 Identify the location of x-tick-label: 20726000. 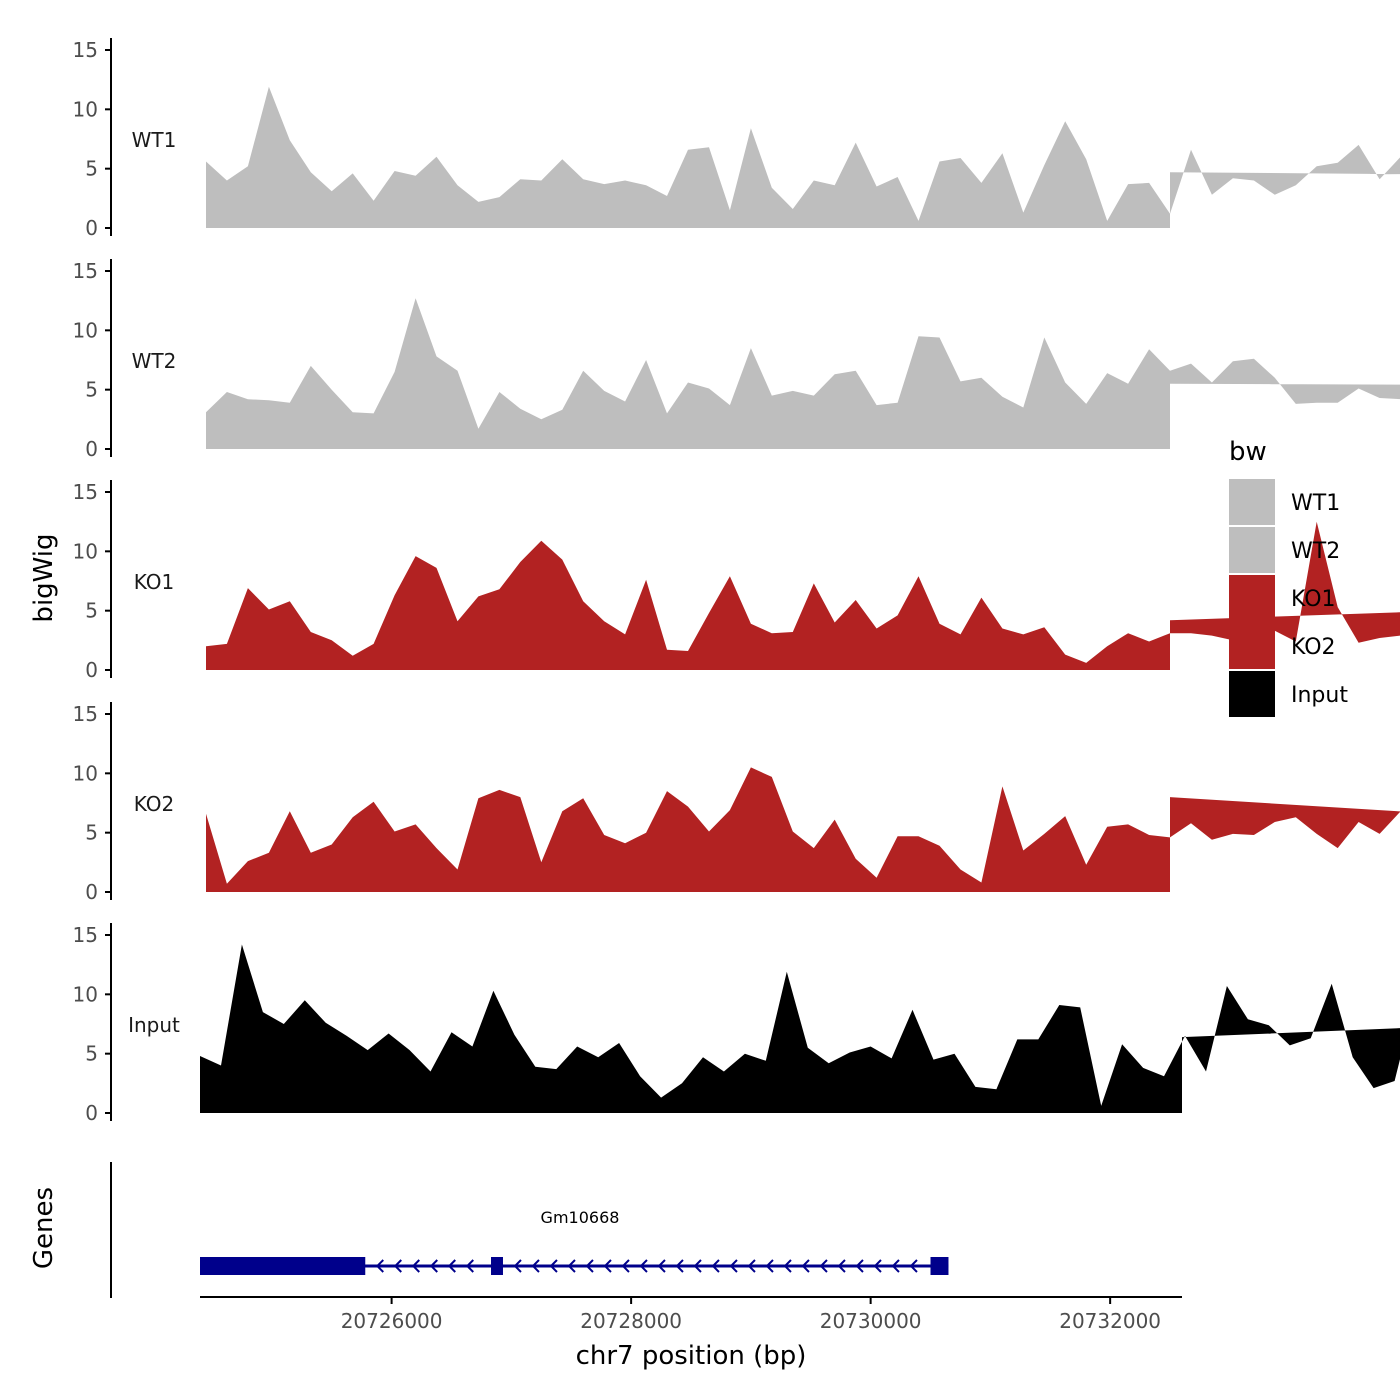
(392, 1321).